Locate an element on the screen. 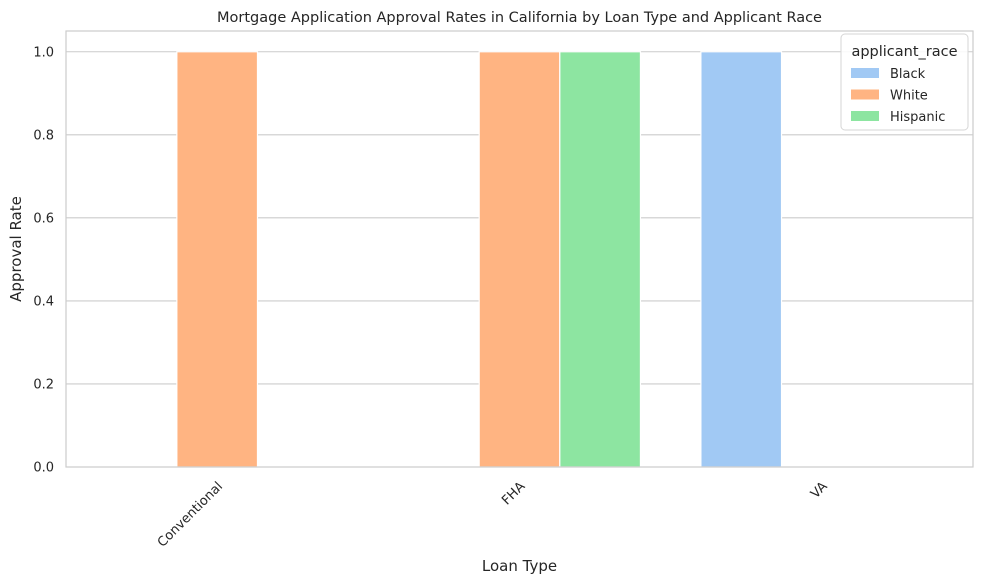 This screenshot has width=984, height=584. y-tick-label: 0.6 is located at coordinates (43, 218).